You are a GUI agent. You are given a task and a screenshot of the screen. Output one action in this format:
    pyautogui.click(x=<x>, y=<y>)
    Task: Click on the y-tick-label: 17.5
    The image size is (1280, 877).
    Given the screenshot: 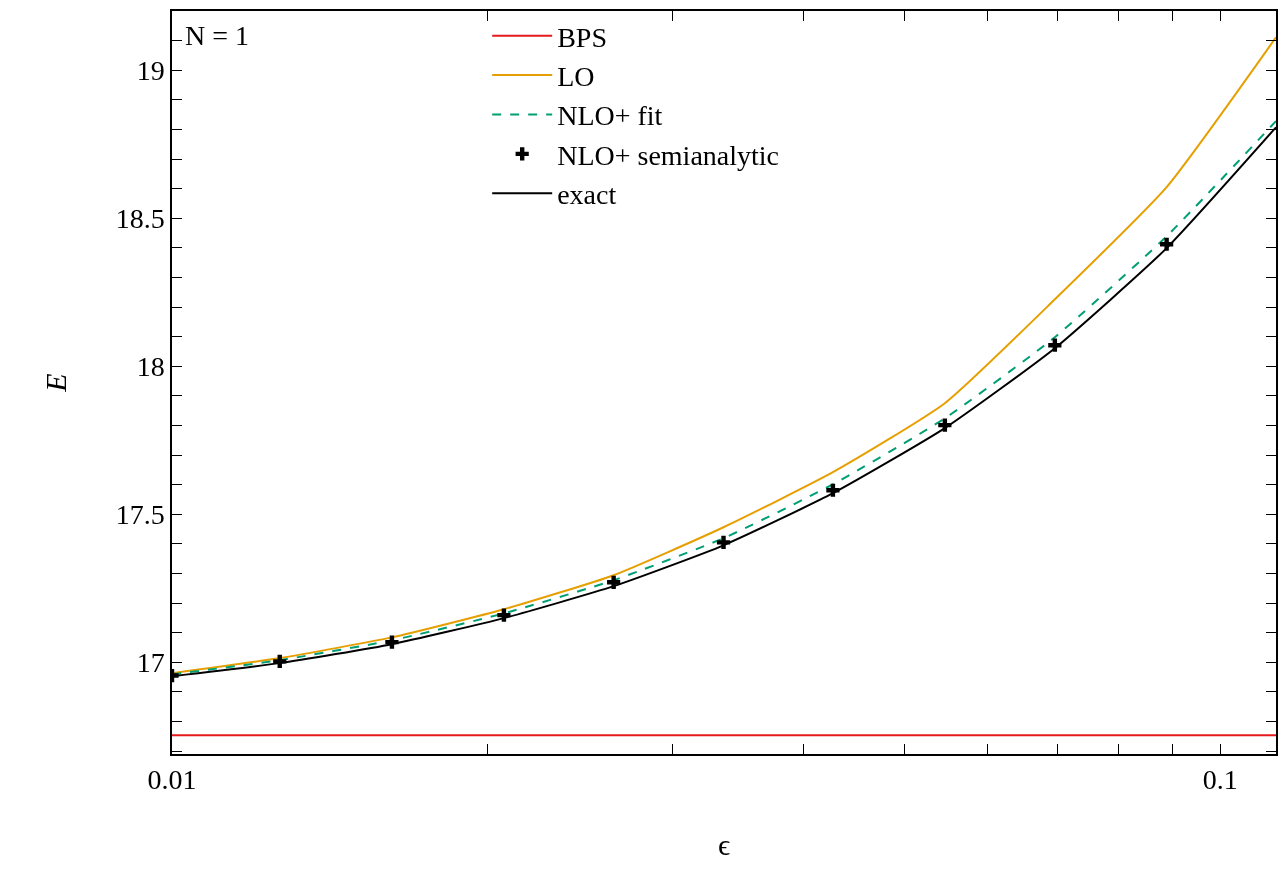 What is the action you would take?
    pyautogui.click(x=140, y=515)
    